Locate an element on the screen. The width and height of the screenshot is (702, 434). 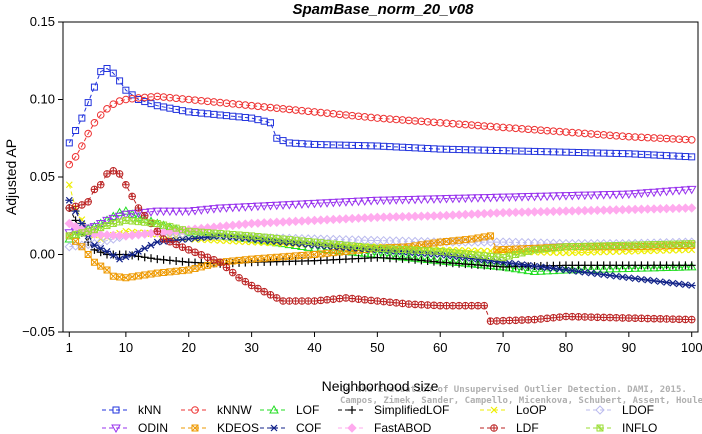
legend-item-lof: LOF is located at coordinates (289, 410).